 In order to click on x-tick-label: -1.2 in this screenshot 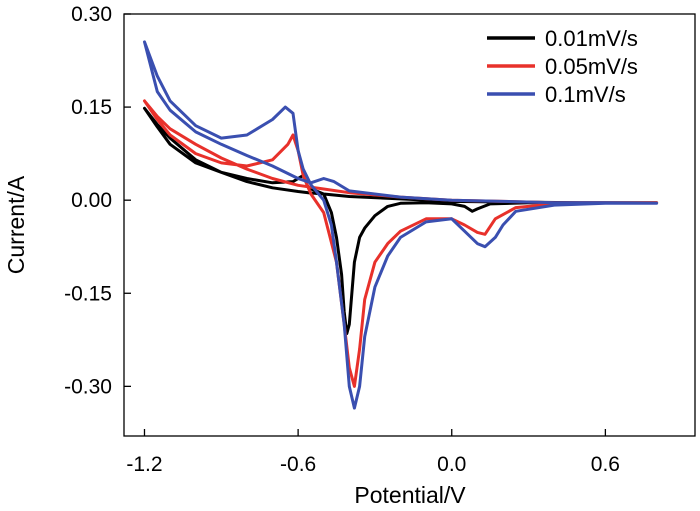, I will do `click(144, 464)`.